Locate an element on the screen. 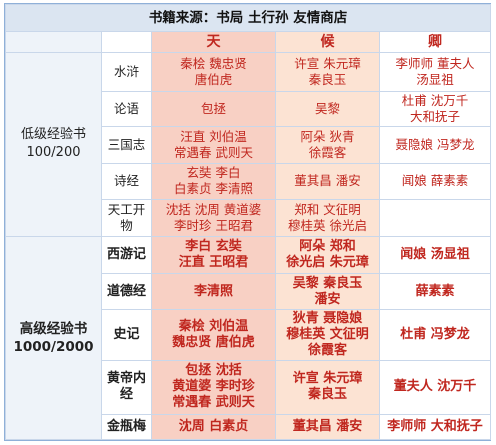 This screenshot has width=496, height=445. cell-text-line: 包拯 is located at coordinates (213, 109).